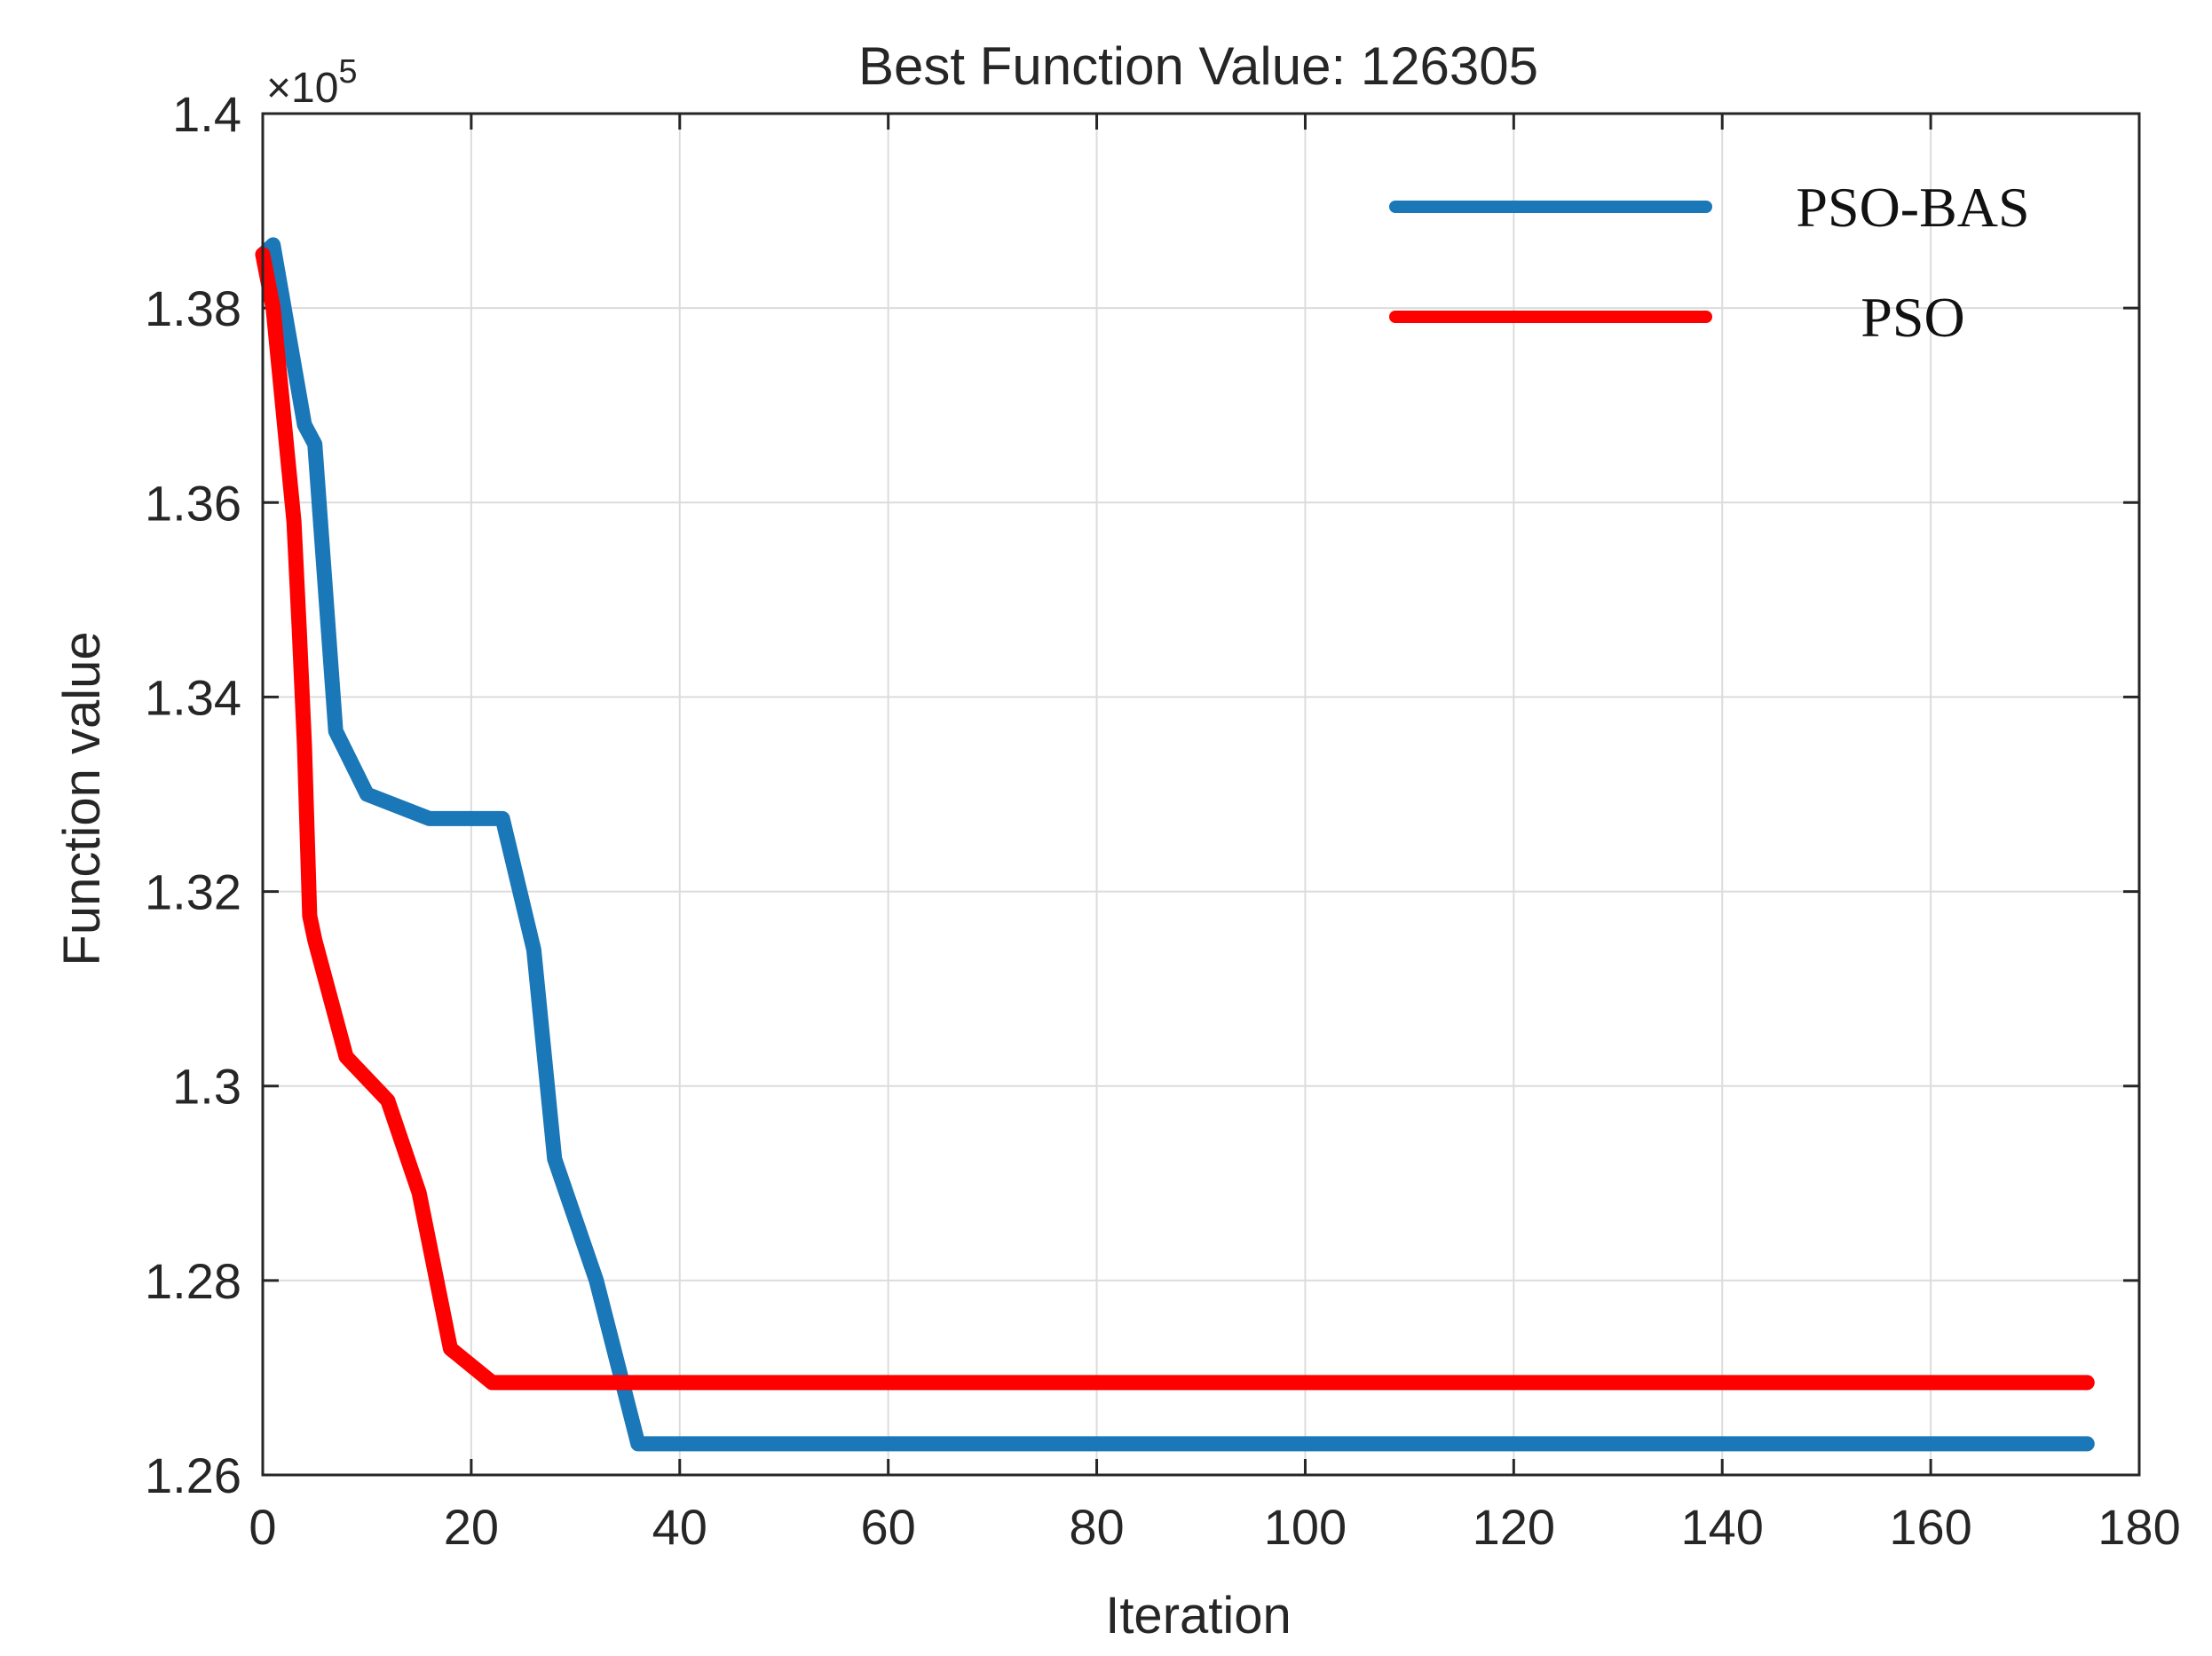  Describe the element at coordinates (302, 88) in the screenshot. I see `y-axis-exponent-base: ×10` at that location.